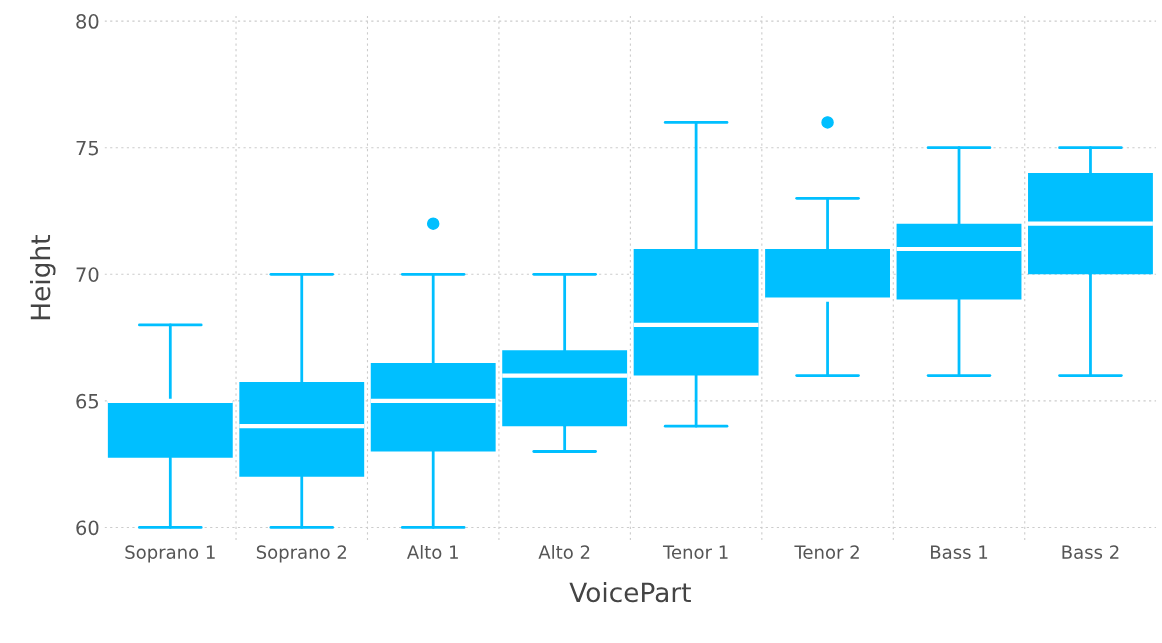 The height and width of the screenshot is (643, 1162). I want to click on y-tick-label: 60, so click(87, 528).